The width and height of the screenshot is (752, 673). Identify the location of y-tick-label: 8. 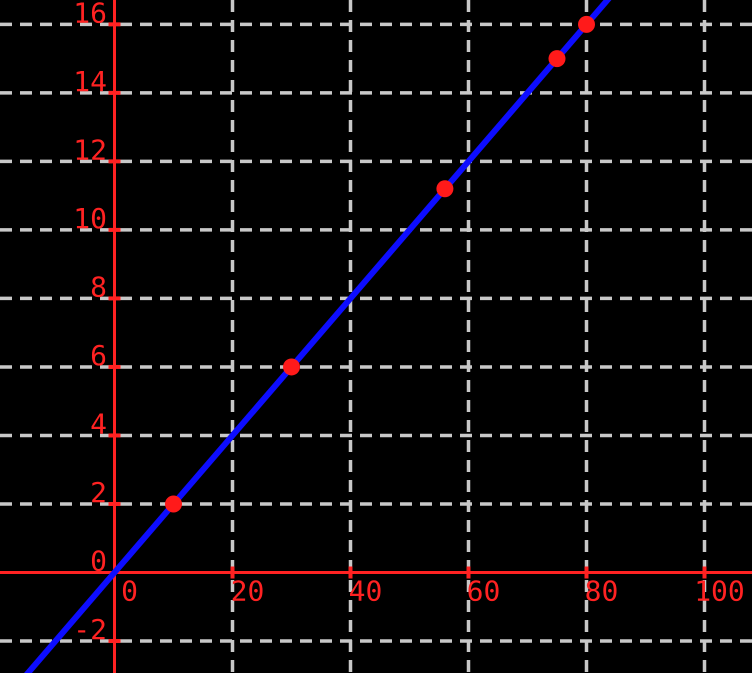
(98, 286).